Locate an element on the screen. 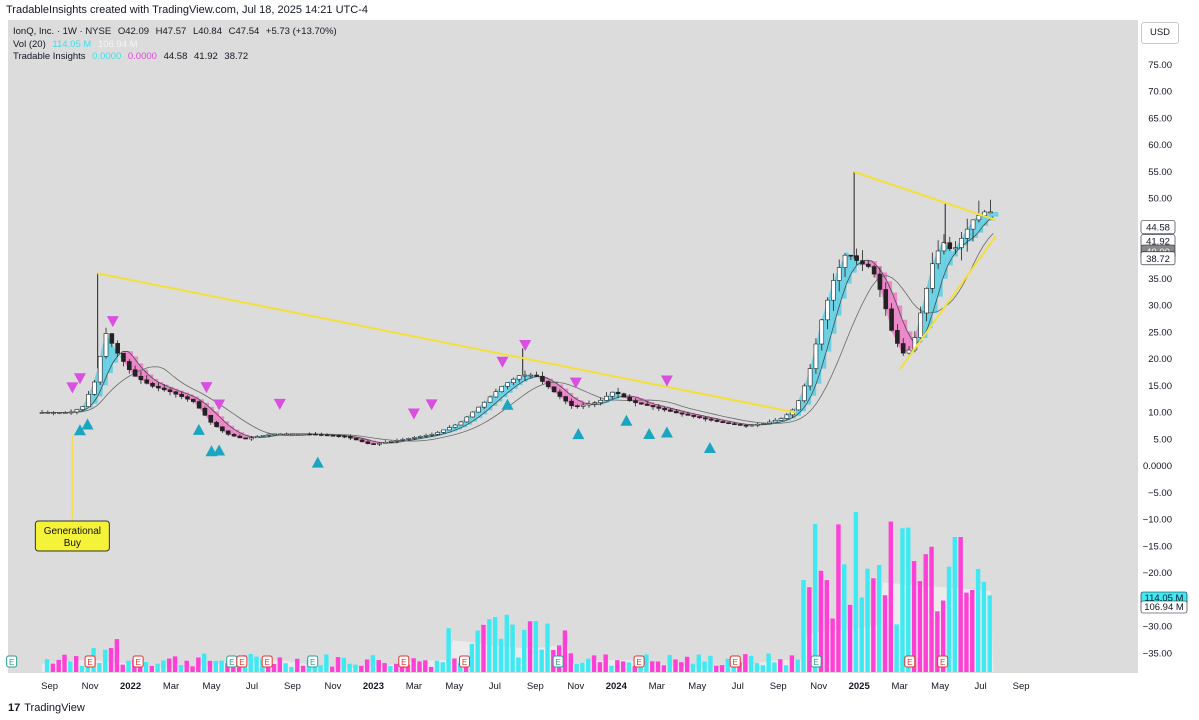  legend-indicator-v5: 38.72 is located at coordinates (236, 56).